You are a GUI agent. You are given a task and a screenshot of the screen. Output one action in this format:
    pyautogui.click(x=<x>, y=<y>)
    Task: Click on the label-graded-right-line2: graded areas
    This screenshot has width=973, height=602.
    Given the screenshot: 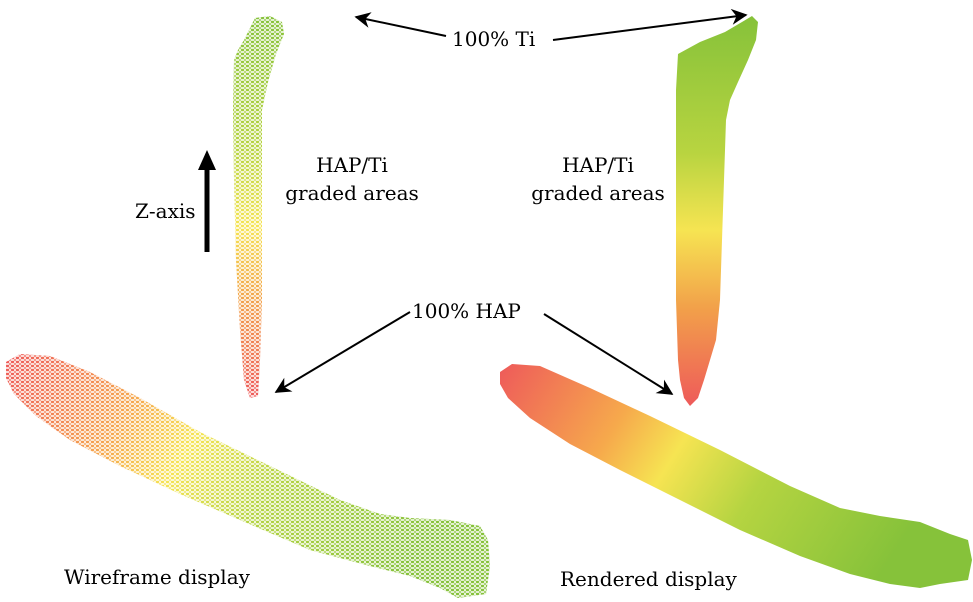 What is the action you would take?
    pyautogui.click(x=598, y=193)
    